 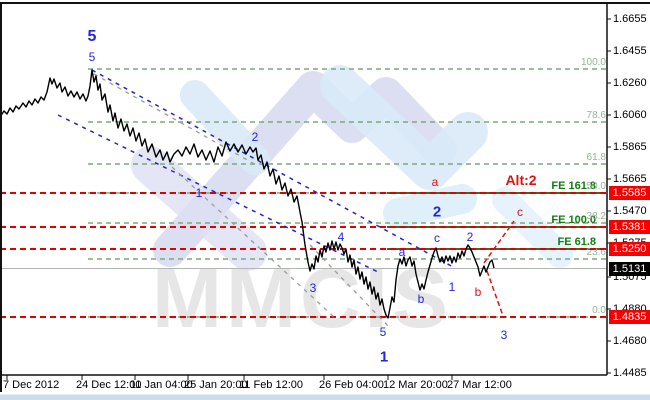 What do you see at coordinates (271, 385) in the screenshot?
I see `date-scale-label: 11 Feb 12:00` at bounding box center [271, 385].